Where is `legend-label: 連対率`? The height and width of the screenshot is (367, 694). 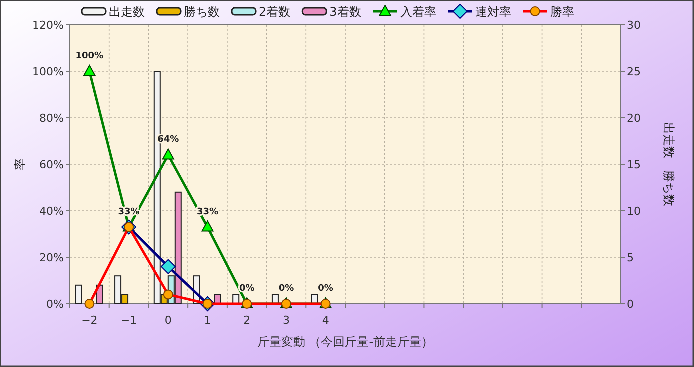 legend-label: 連対率 is located at coordinates (493, 12).